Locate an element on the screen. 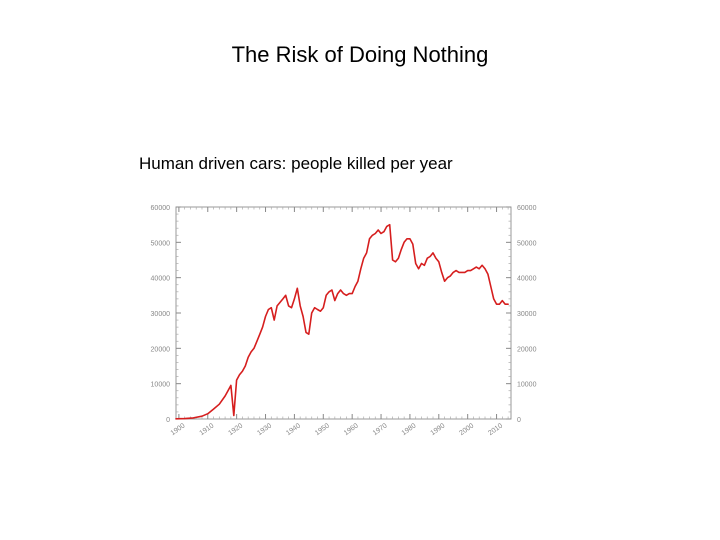 Image resolution: width=720 pixels, height=540 pixels. y-tick-label-left: 0 is located at coordinates (168, 420).